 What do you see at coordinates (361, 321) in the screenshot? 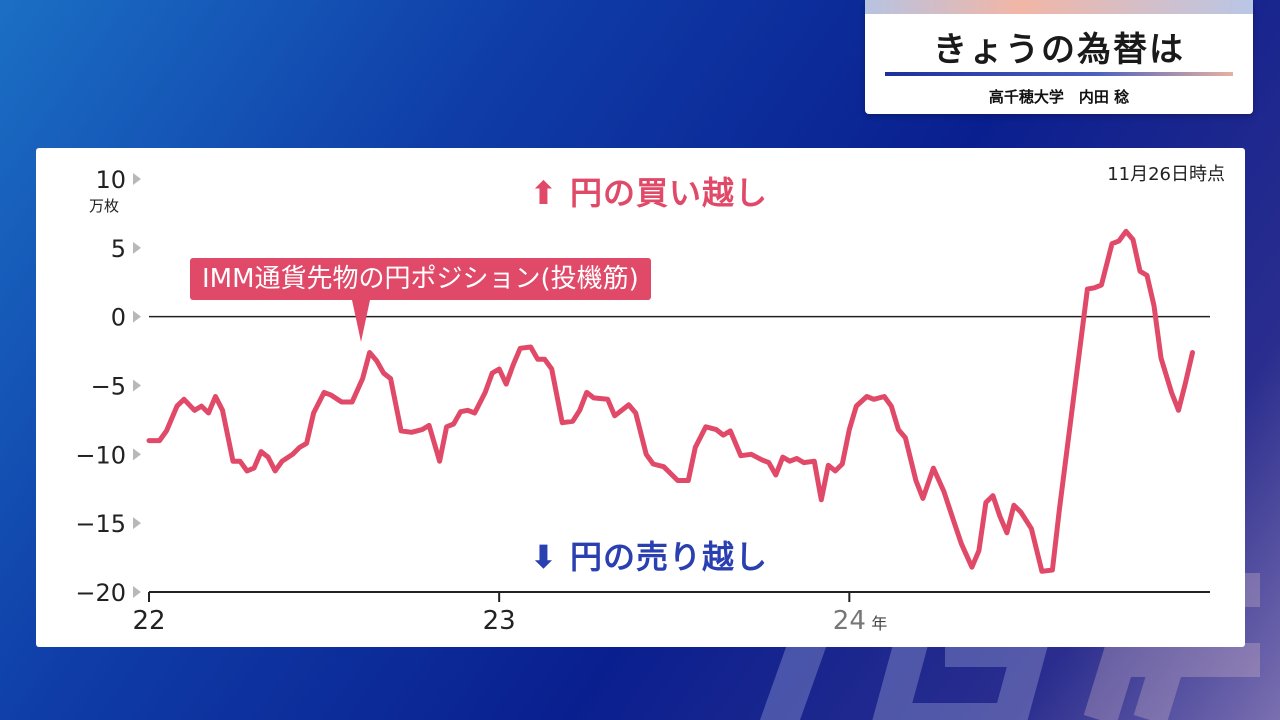
I see `callout-pointer` at bounding box center [361, 321].